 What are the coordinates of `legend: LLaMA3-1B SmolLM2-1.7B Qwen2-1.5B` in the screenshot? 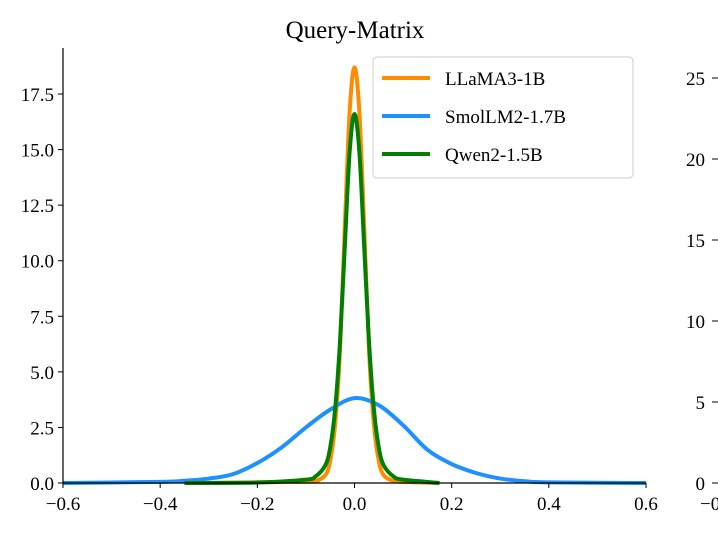 It's located at (503, 117).